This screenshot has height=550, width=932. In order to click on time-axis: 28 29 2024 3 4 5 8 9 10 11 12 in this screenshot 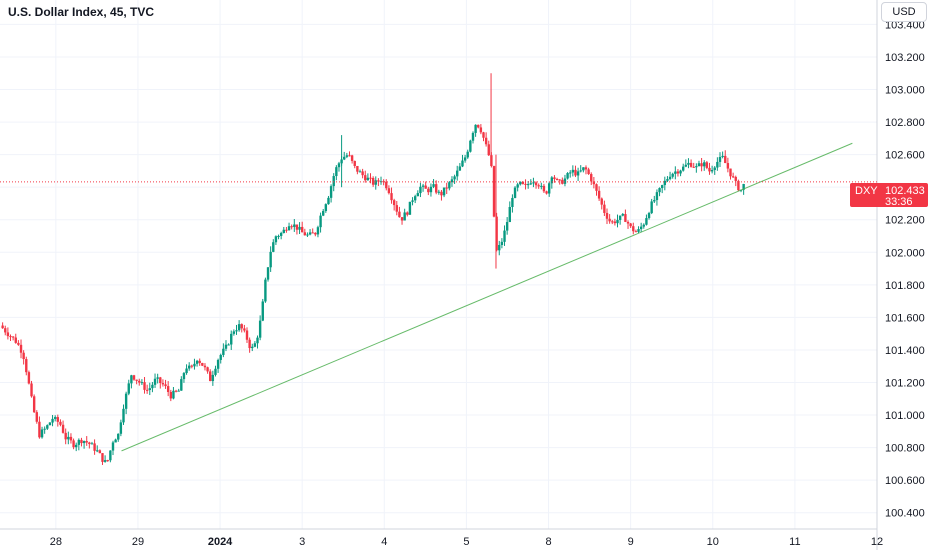, I will do `click(466, 542)`.